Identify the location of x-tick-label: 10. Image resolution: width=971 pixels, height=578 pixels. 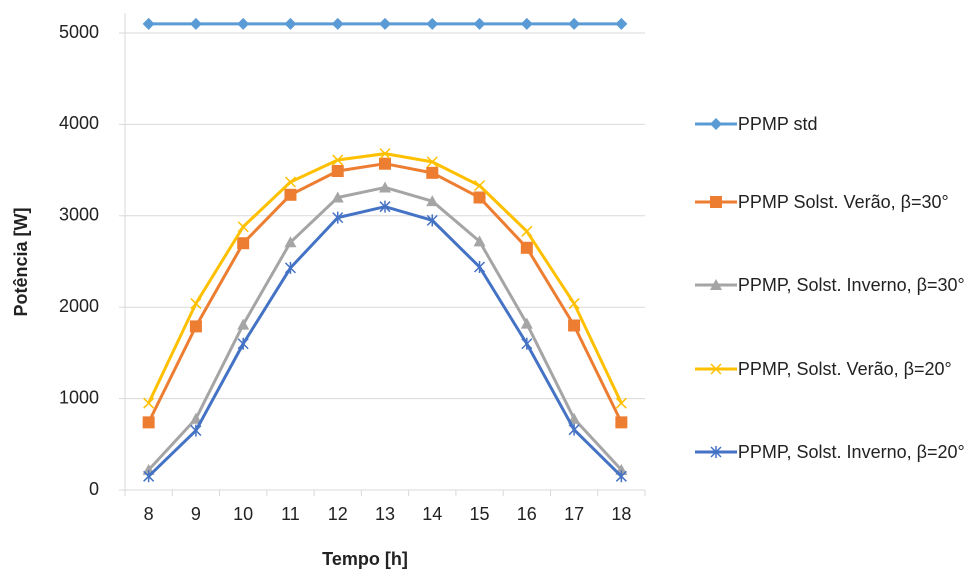
(243, 514).